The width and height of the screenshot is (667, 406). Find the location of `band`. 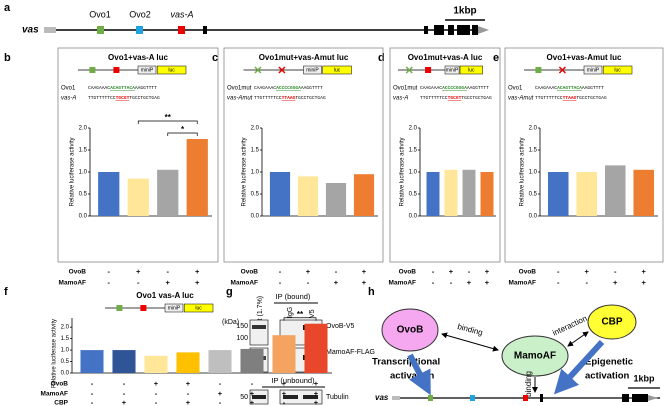

band is located at coordinates (259, 397).